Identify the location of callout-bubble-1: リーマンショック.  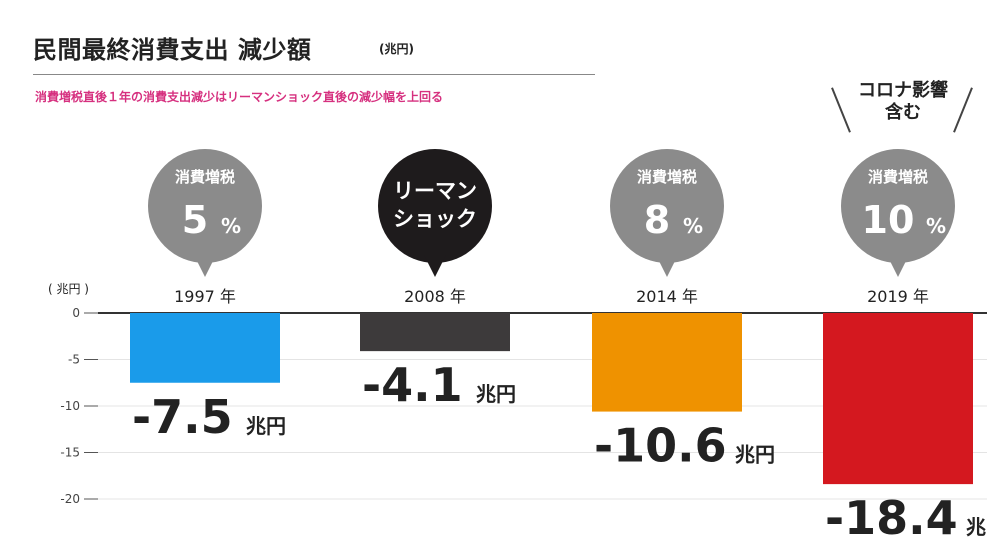
(435, 213).